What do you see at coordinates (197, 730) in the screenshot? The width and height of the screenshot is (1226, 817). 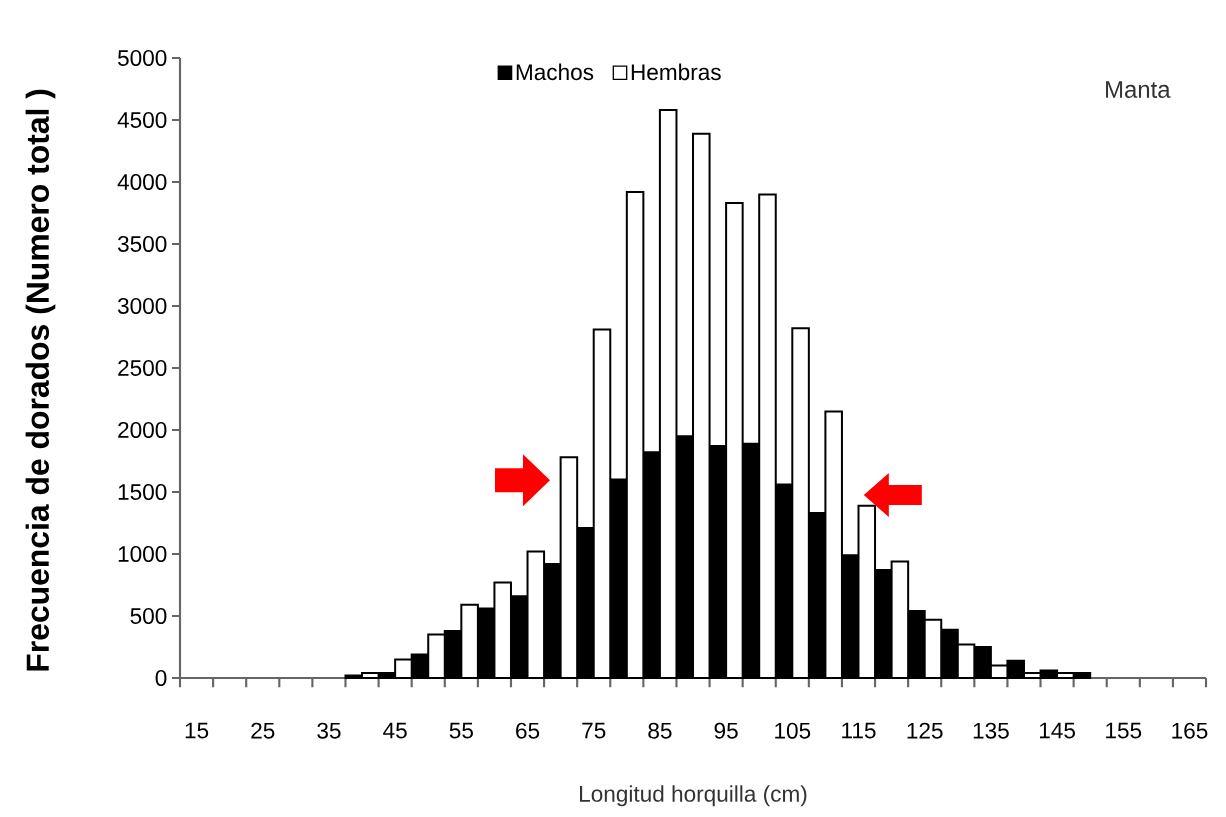 I see `x-tick-label: 15` at bounding box center [197, 730].